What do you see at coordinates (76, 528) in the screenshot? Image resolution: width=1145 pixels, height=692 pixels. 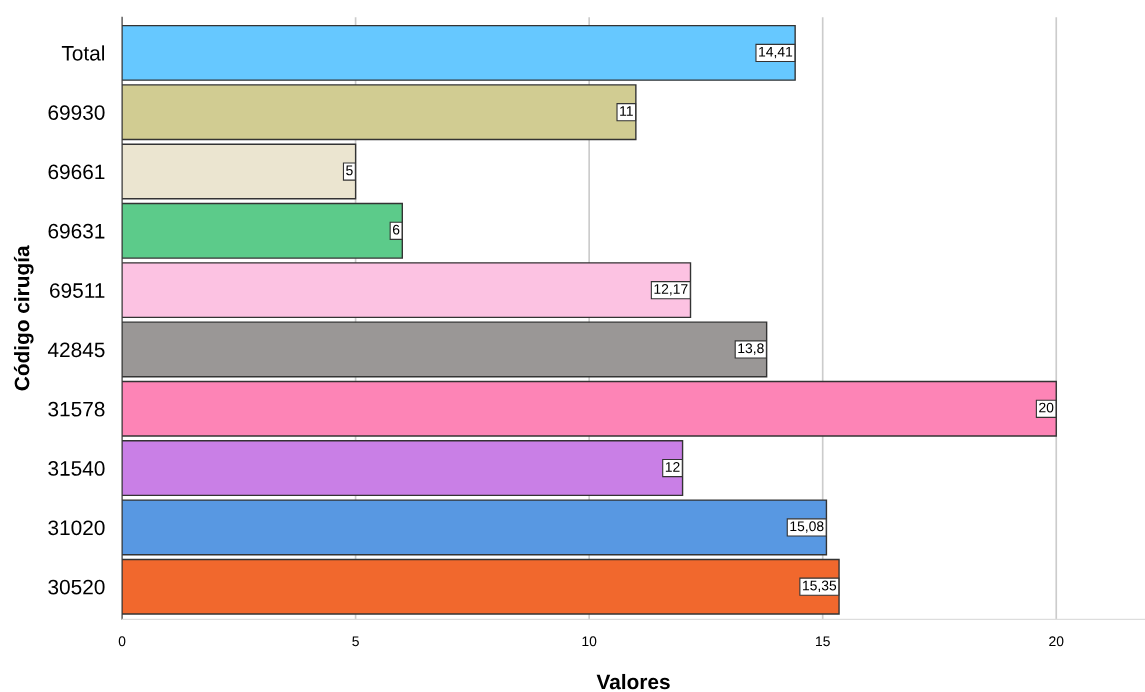 I see `y-tick-label: 31020` at bounding box center [76, 528].